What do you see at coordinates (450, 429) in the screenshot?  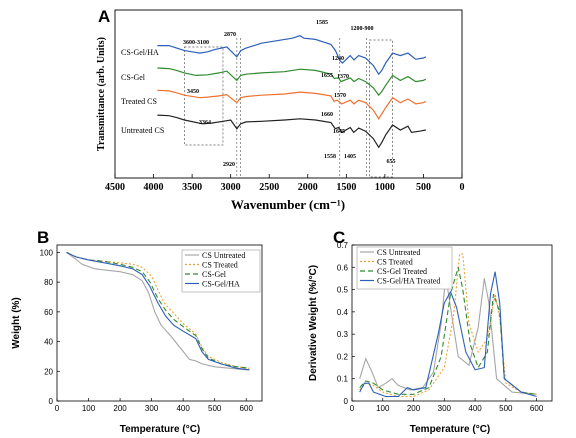 I see `x-axis-label-c: Temperature (°C)` at bounding box center [450, 429].